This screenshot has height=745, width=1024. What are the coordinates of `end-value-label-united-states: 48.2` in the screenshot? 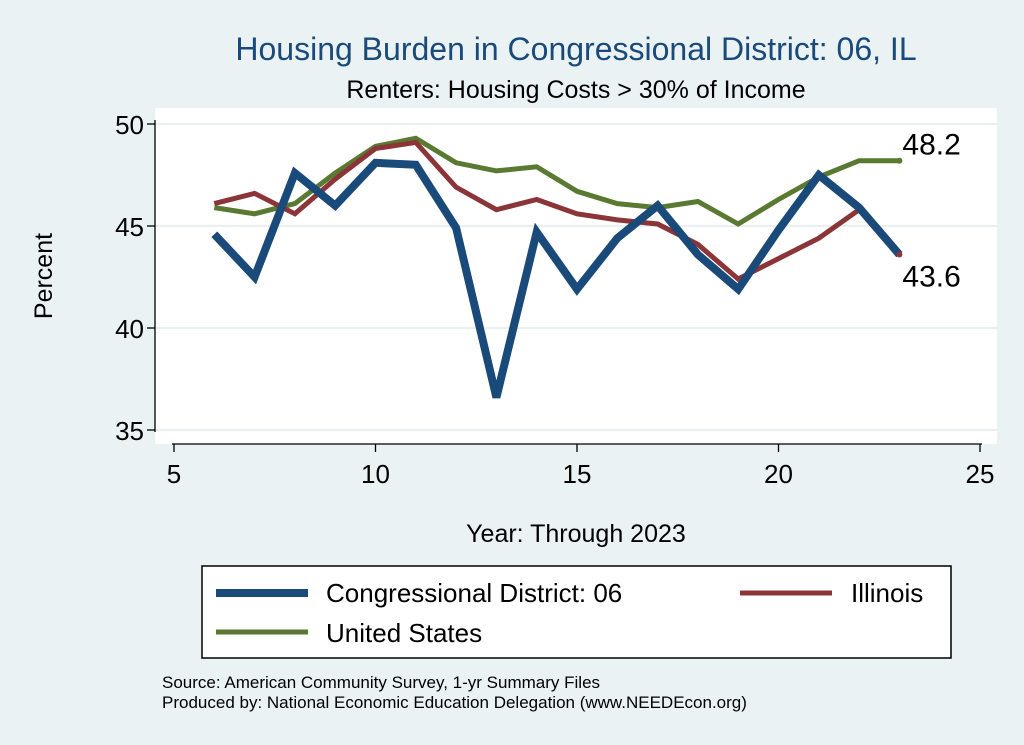 It's located at (931, 145).